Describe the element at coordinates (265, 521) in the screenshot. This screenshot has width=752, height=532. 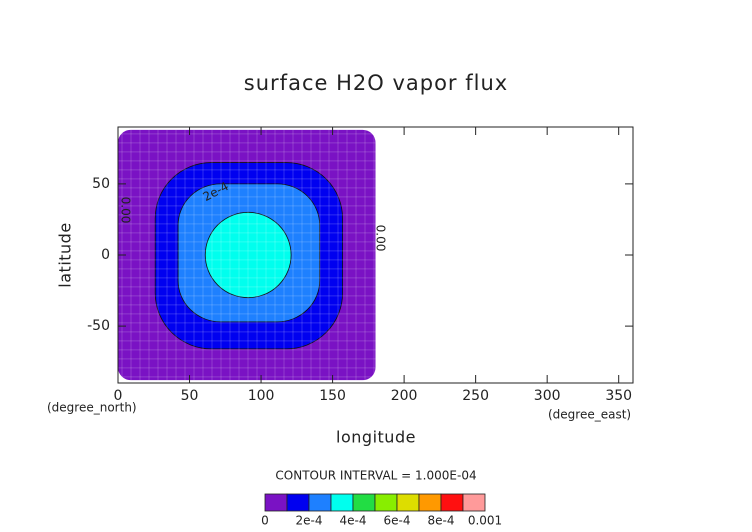
I see `colorbar-label: 0` at that location.